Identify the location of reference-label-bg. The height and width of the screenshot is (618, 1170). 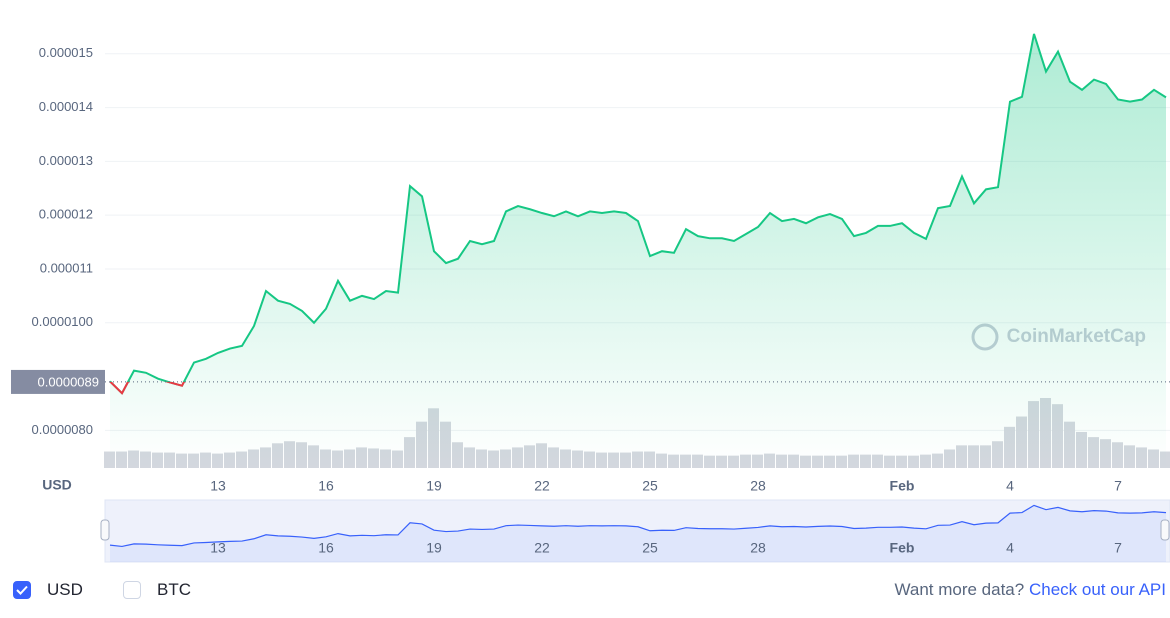
(58, 381).